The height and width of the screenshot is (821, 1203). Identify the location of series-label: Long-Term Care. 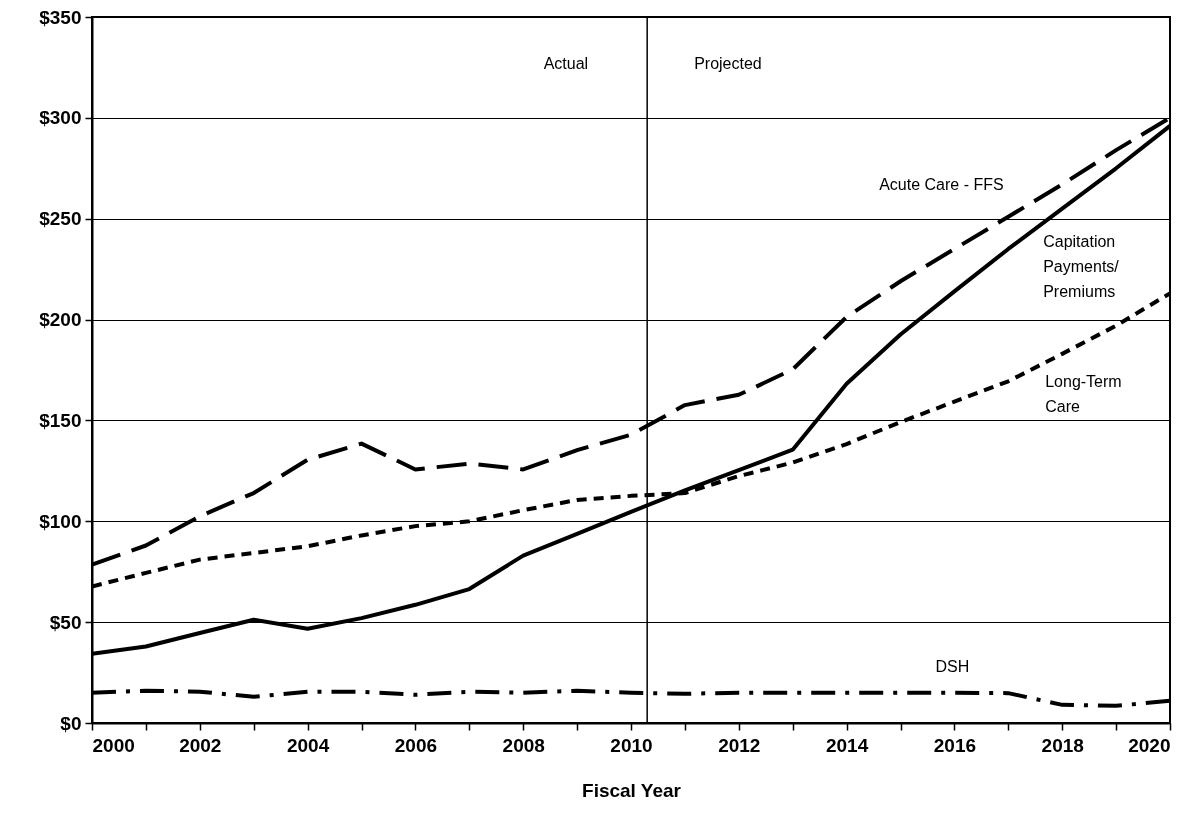
(1083, 393).